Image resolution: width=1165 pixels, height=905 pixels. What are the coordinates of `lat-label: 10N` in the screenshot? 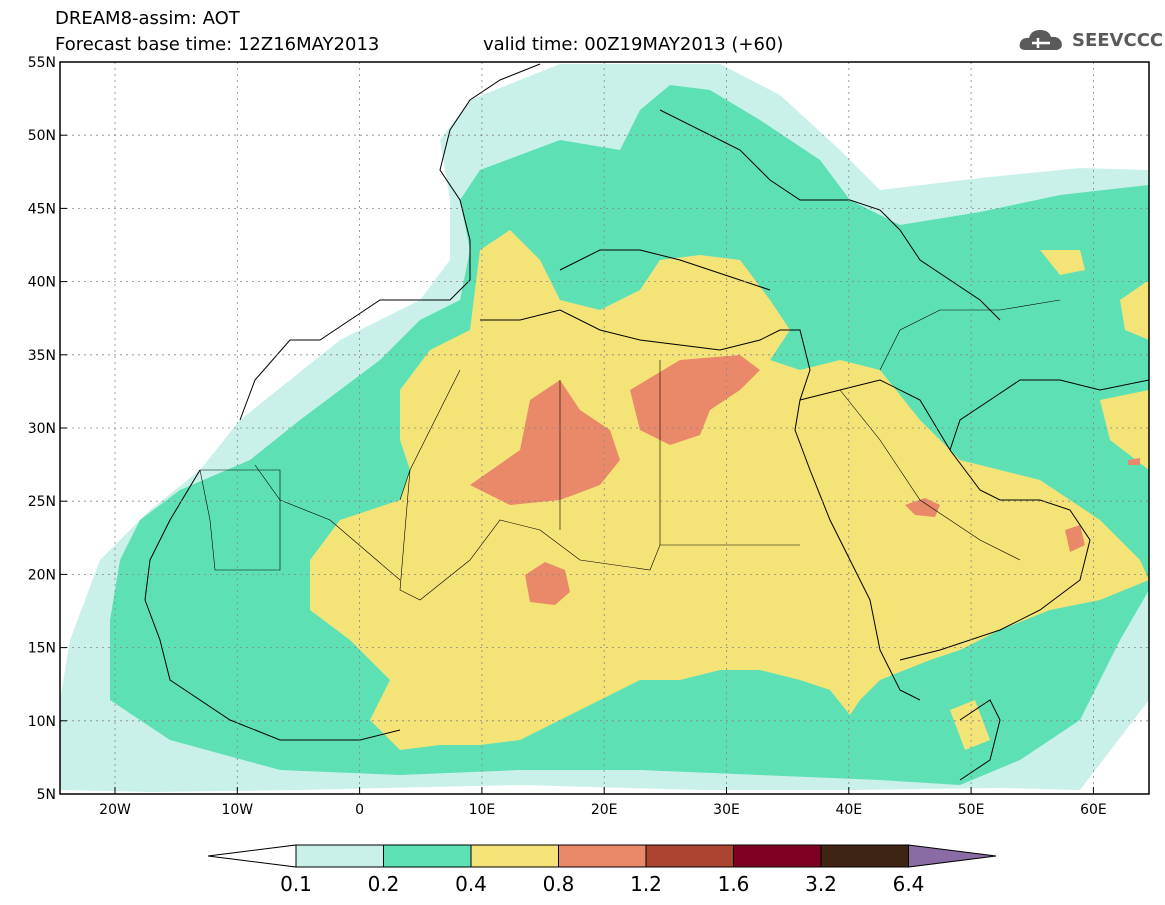 It's located at (42, 722).